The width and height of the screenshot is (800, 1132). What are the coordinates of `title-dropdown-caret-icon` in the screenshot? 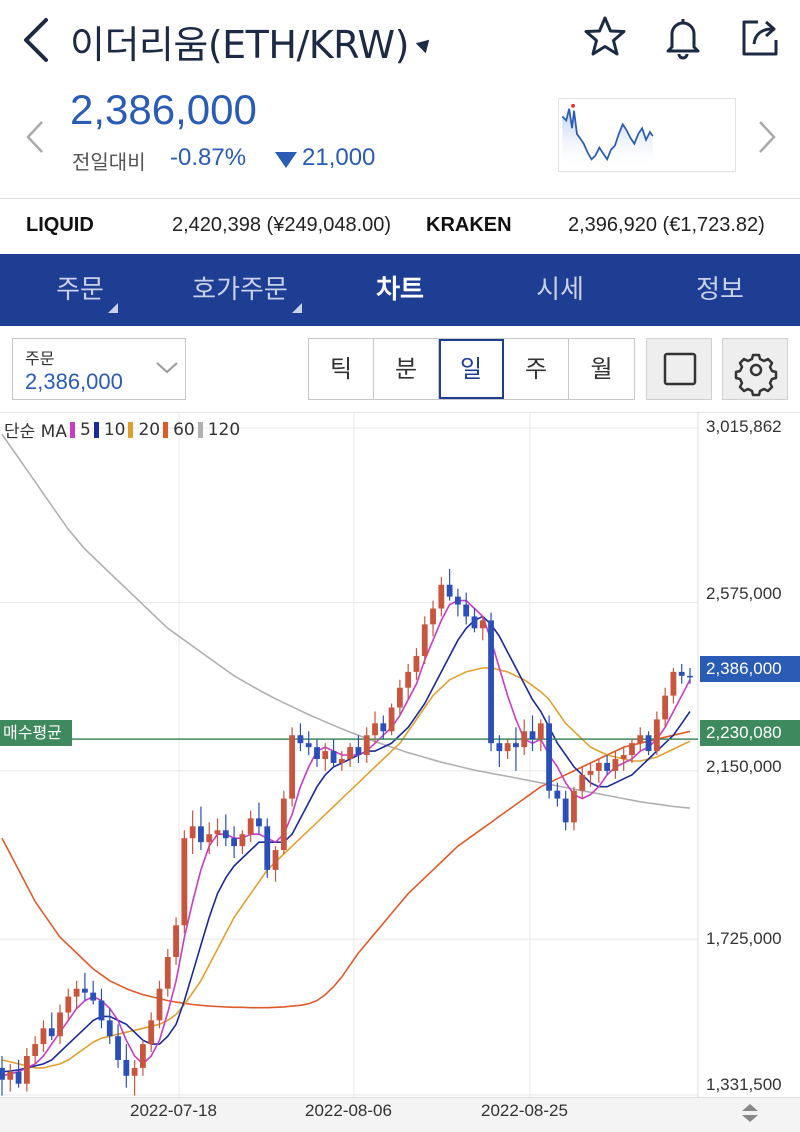 It's located at (425, 44).